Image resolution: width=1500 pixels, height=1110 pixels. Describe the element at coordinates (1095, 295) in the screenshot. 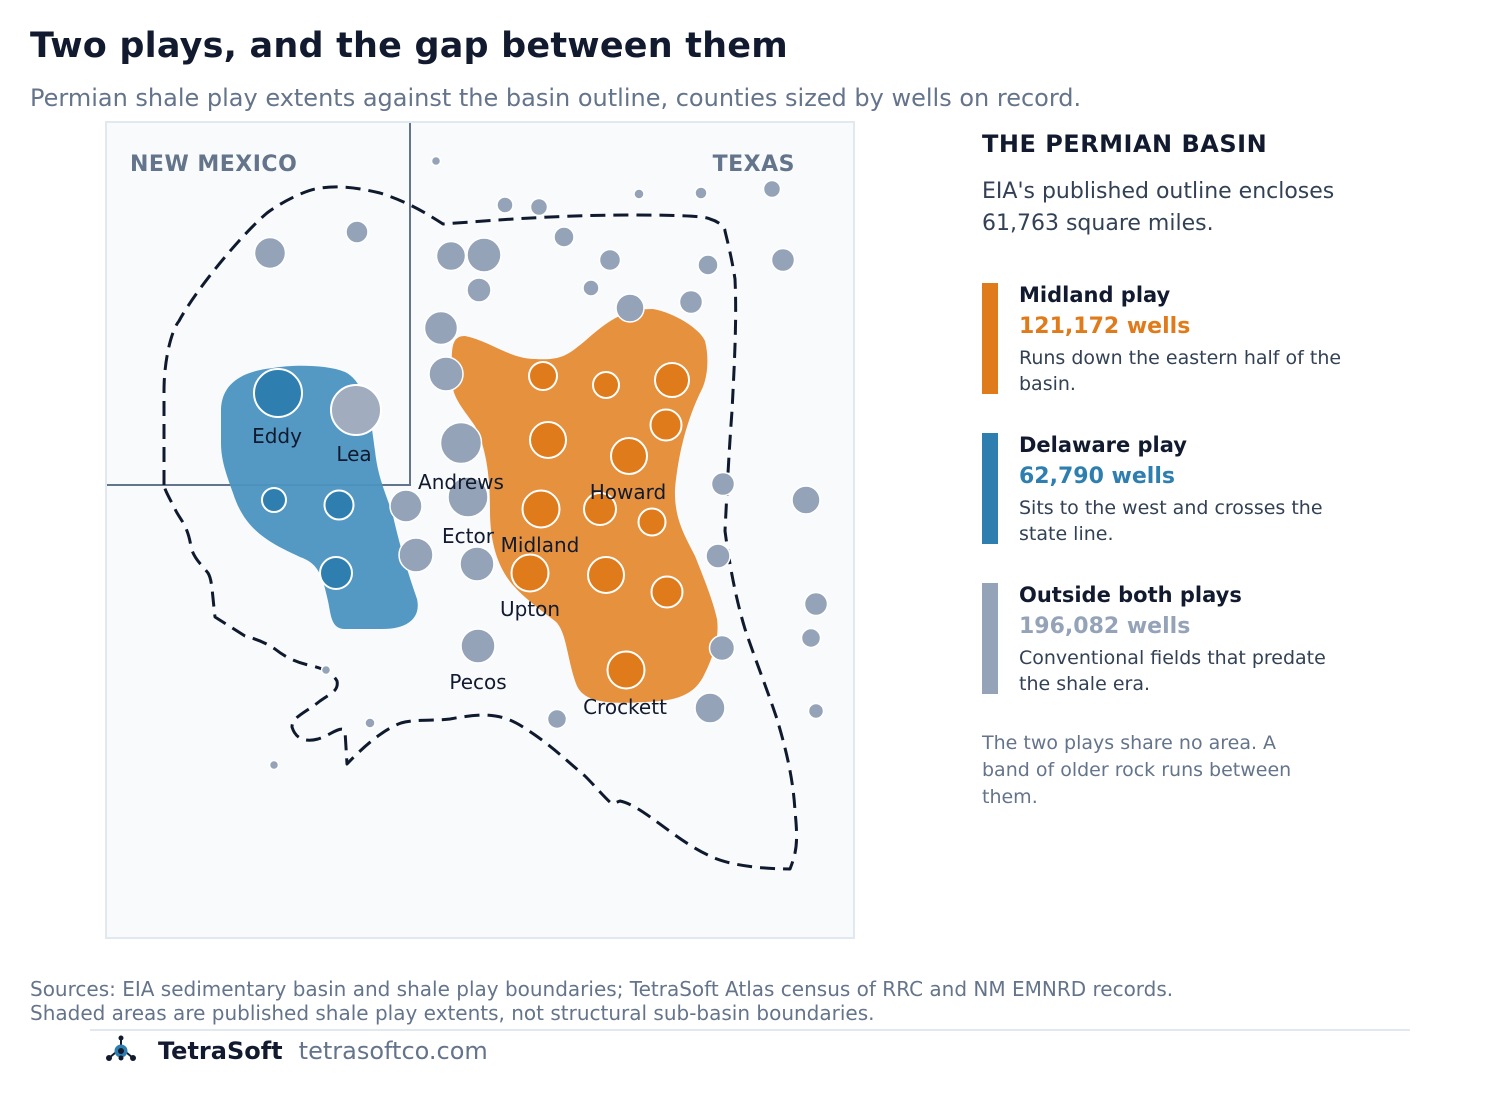

I see `legend-name-midland: Midland play` at that location.